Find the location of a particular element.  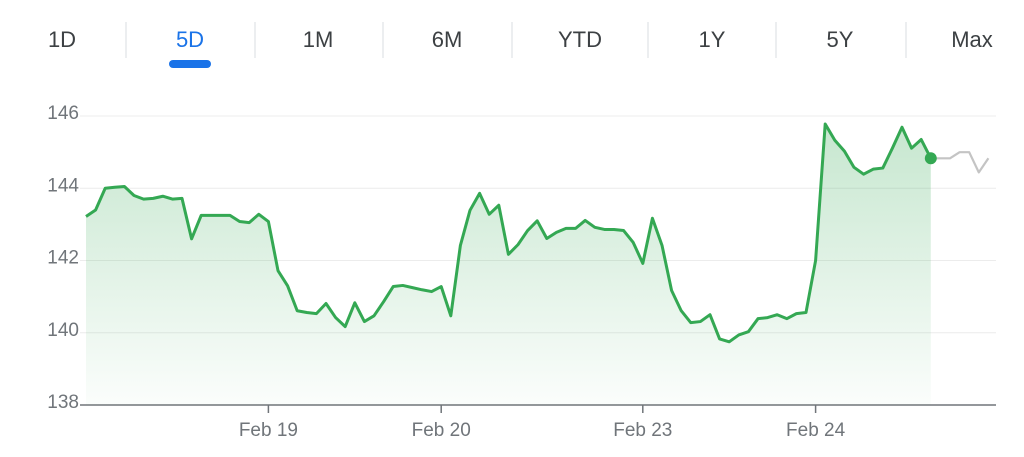

x-tick-label: Feb 19 is located at coordinates (268, 430).